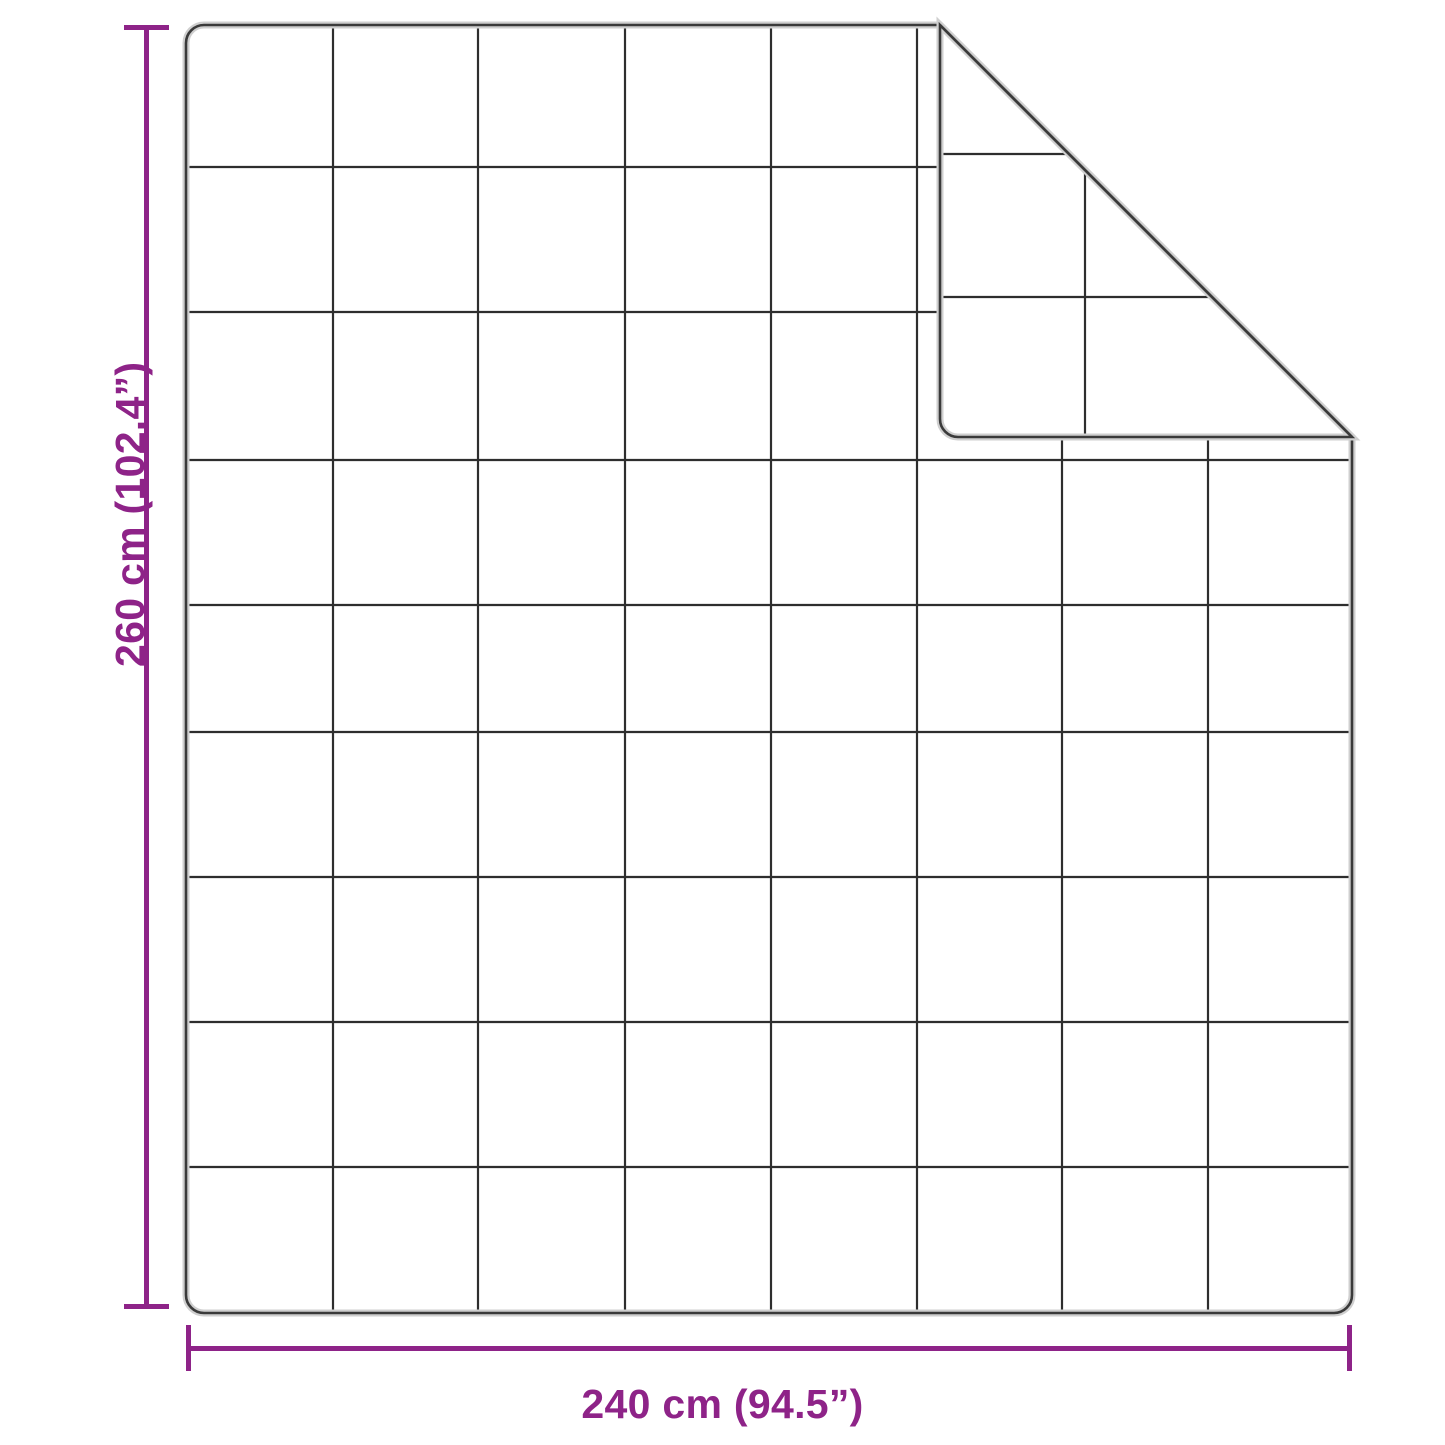  I want to click on fold-outline, so click(1147, 230).